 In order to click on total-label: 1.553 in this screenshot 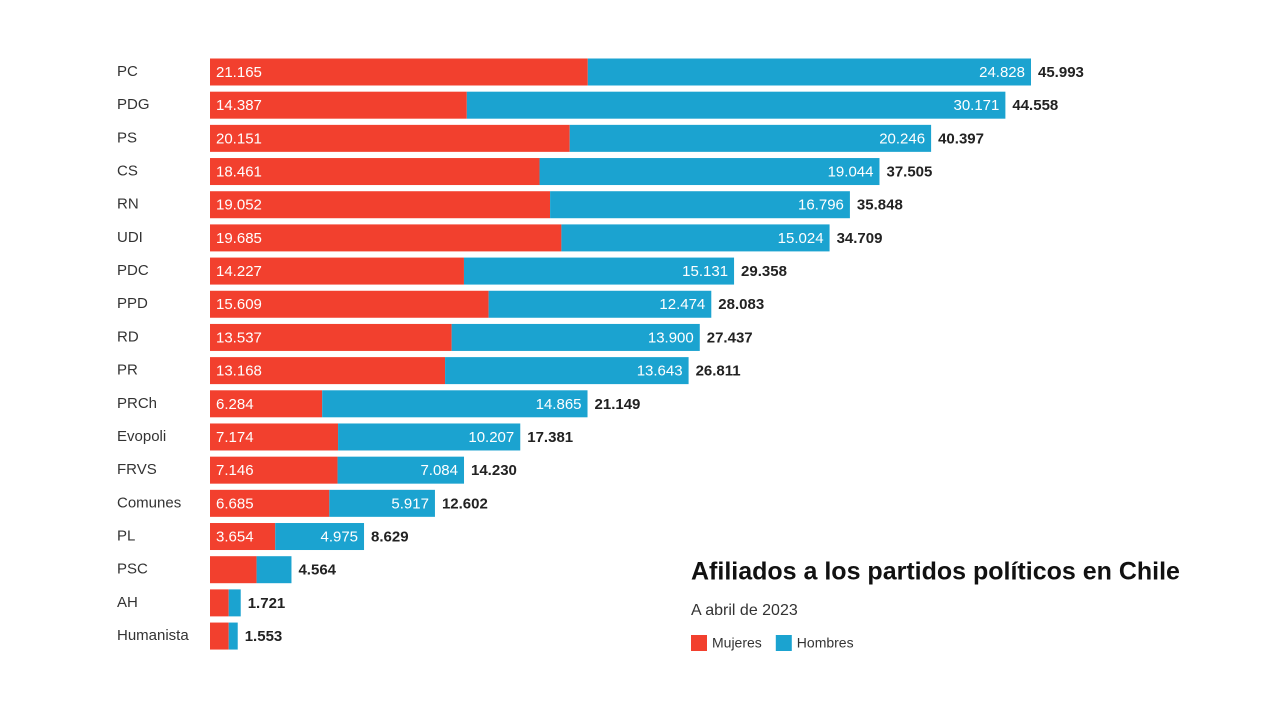, I will do `click(264, 636)`.